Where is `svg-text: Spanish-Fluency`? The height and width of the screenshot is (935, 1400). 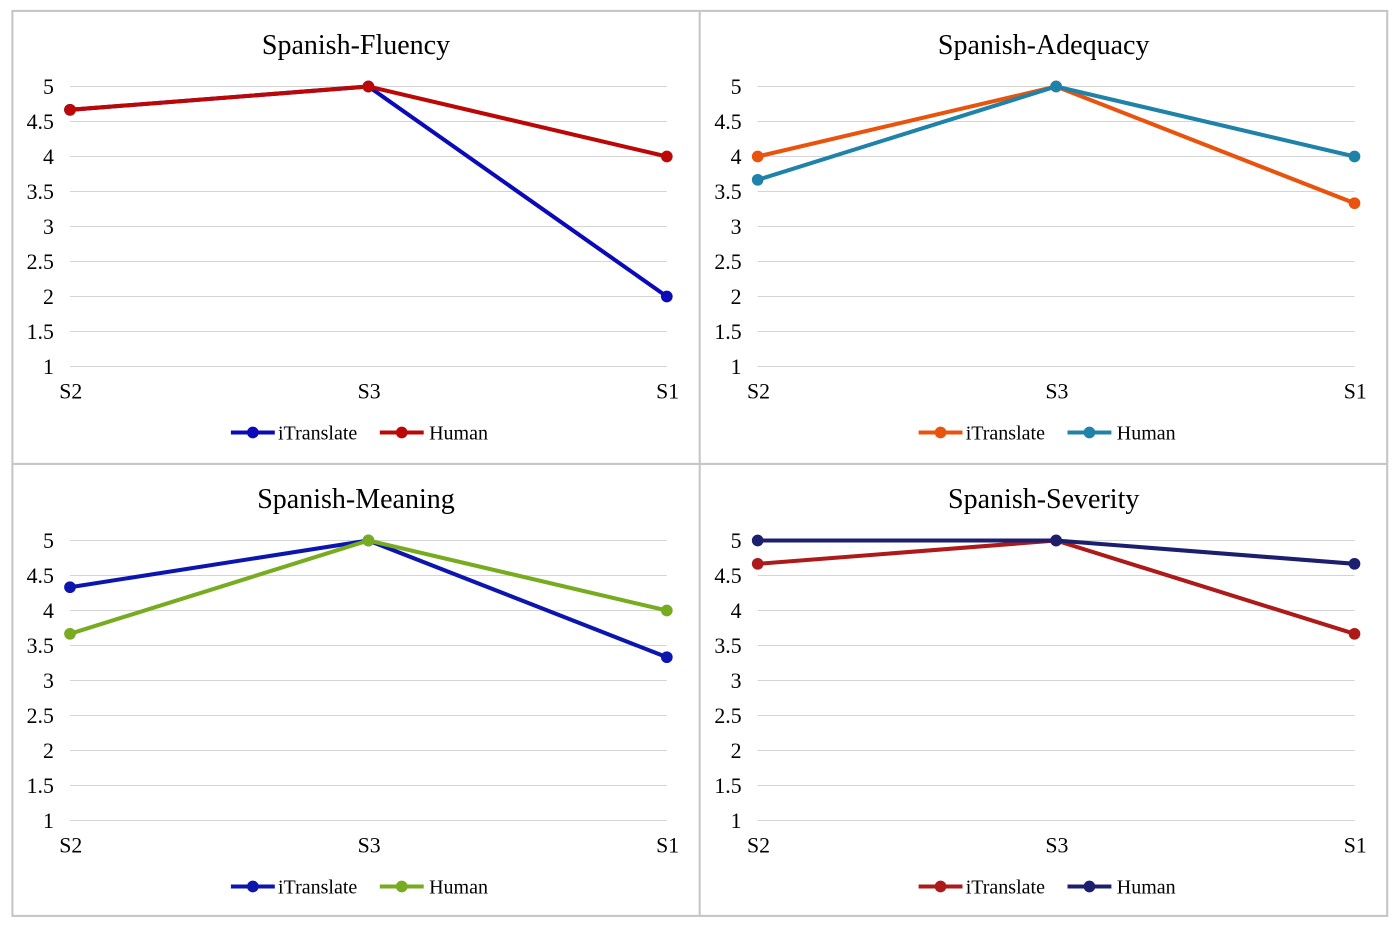
svg-text: Spanish-Fluency is located at coordinates (356, 45).